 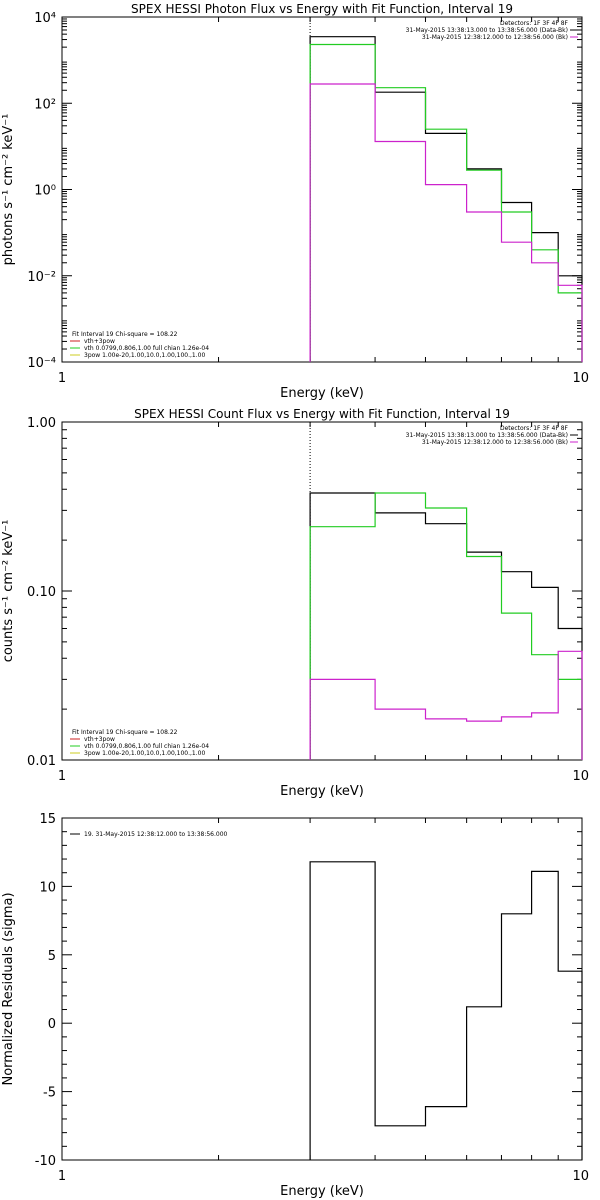 What do you see at coordinates (45, 18) in the screenshot?
I see `y-tick-label: 10⁴` at bounding box center [45, 18].